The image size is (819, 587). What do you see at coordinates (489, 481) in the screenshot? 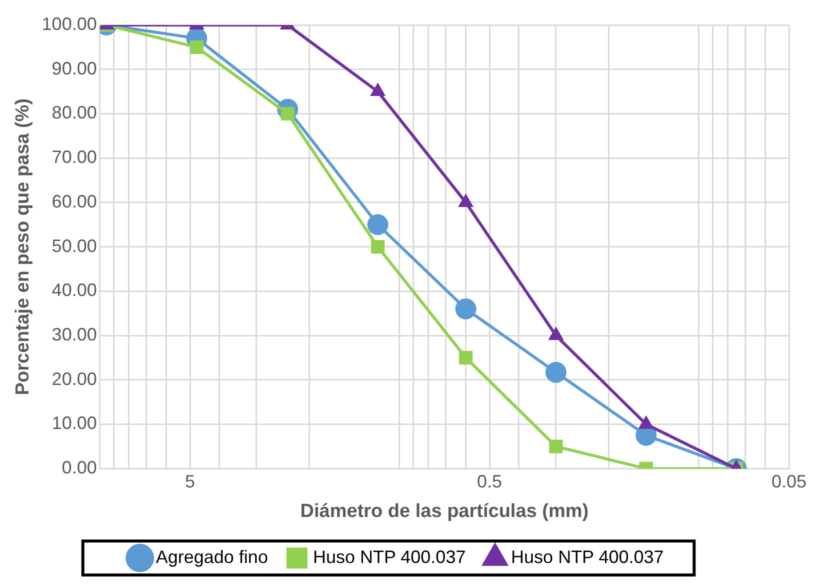
I see `x-tick-label: 0.5` at bounding box center [489, 481].